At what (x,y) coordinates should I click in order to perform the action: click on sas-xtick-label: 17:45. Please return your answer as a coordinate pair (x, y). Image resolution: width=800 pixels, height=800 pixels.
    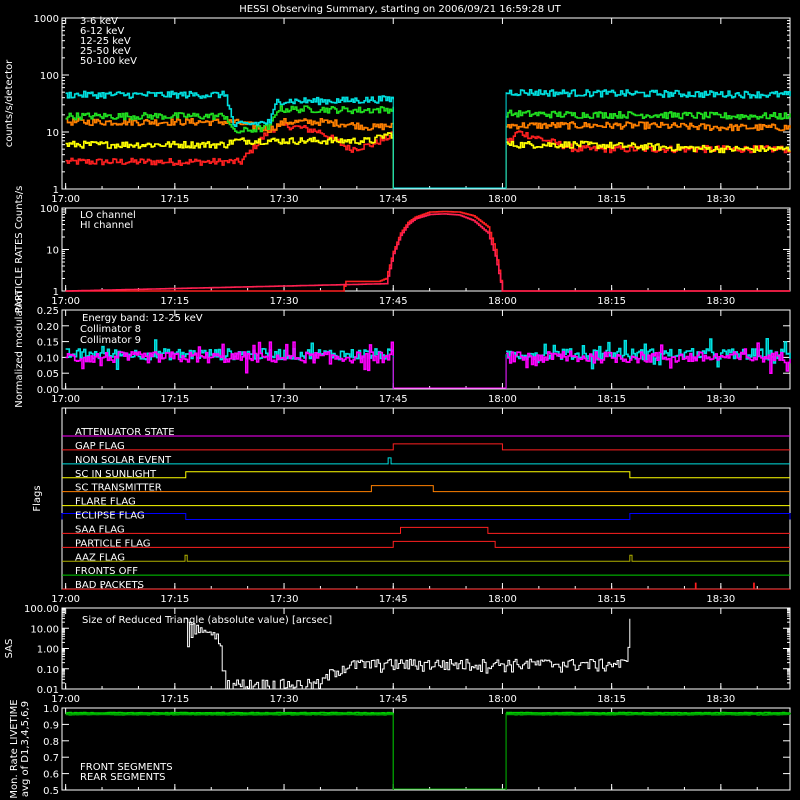
    Looking at the image, I should click on (393, 699).